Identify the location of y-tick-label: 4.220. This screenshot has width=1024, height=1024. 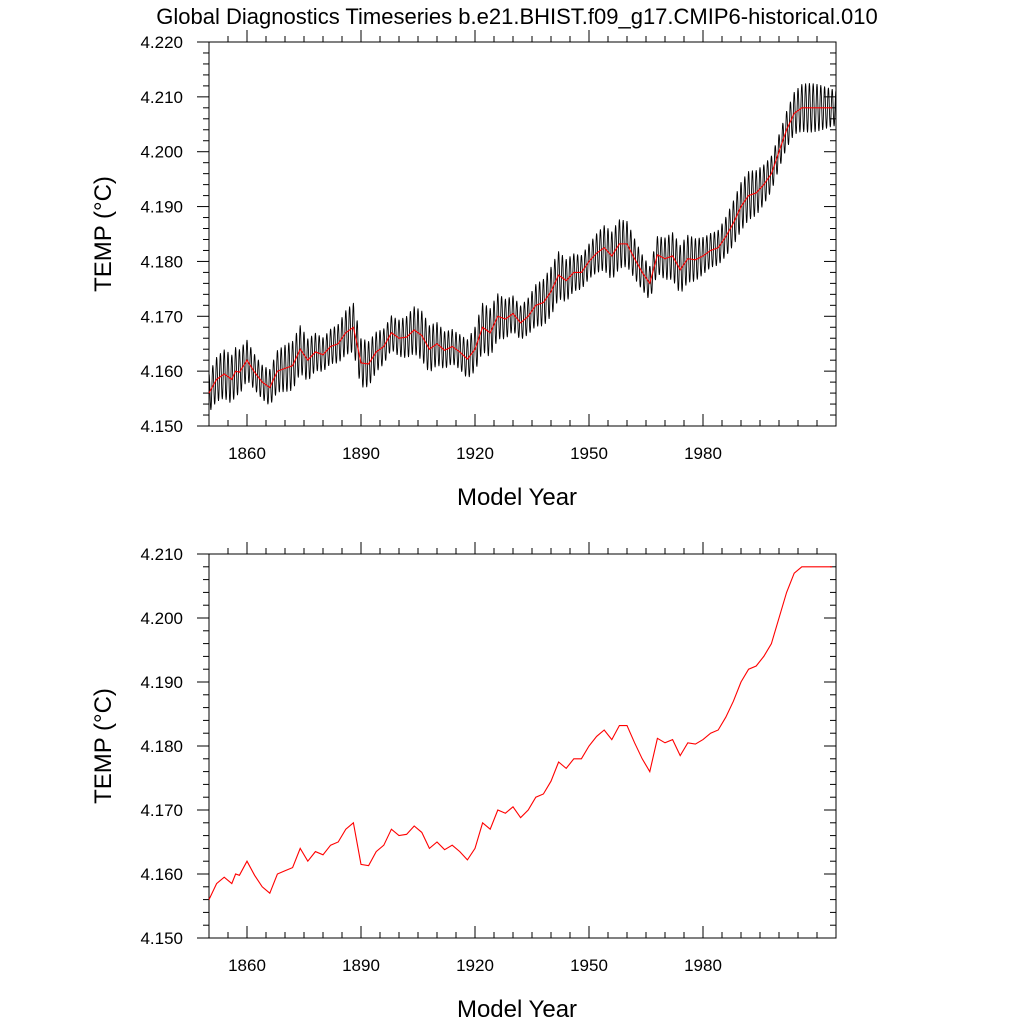
(161, 42).